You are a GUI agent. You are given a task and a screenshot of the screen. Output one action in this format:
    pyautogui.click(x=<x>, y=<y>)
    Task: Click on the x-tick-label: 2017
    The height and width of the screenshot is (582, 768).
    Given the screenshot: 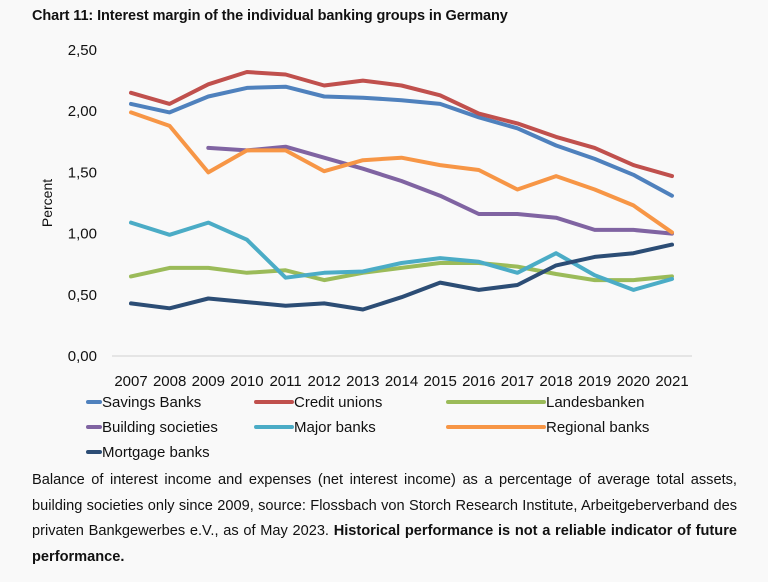 What is the action you would take?
    pyautogui.click(x=517, y=381)
    